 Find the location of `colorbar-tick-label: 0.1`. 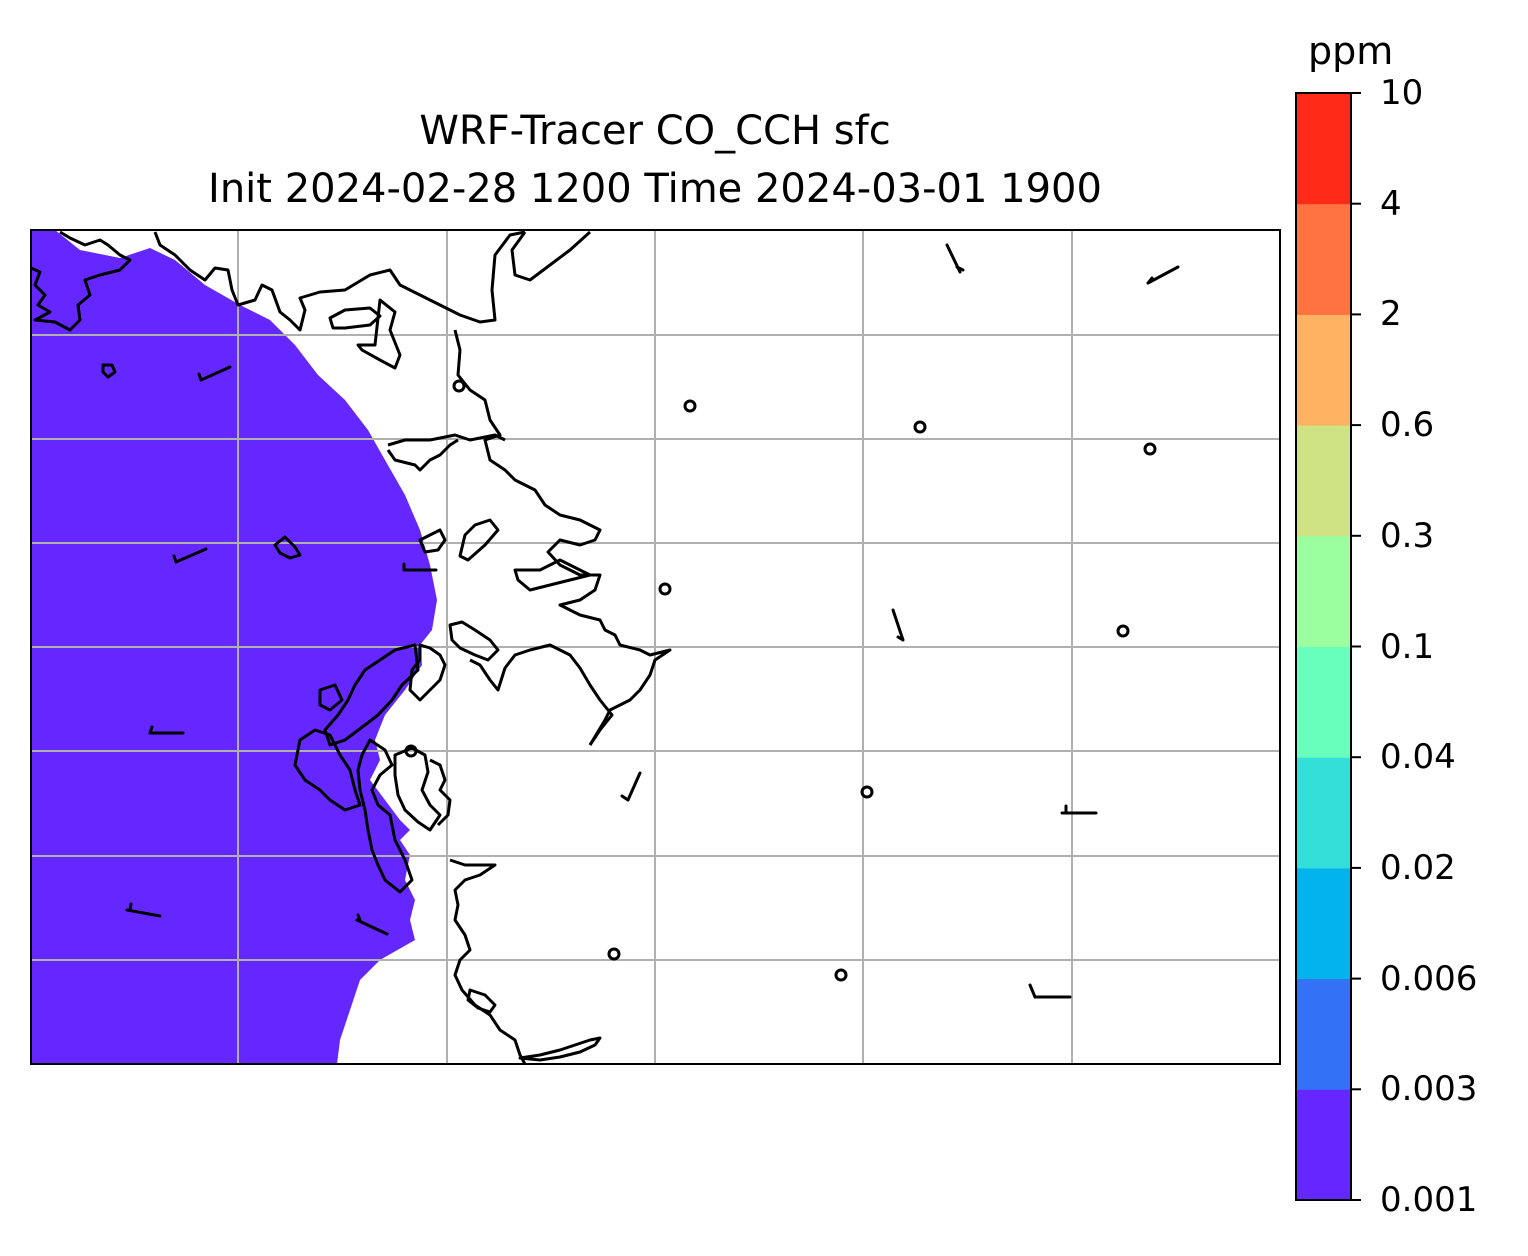

colorbar-tick-label: 0.1 is located at coordinates (1407, 646).